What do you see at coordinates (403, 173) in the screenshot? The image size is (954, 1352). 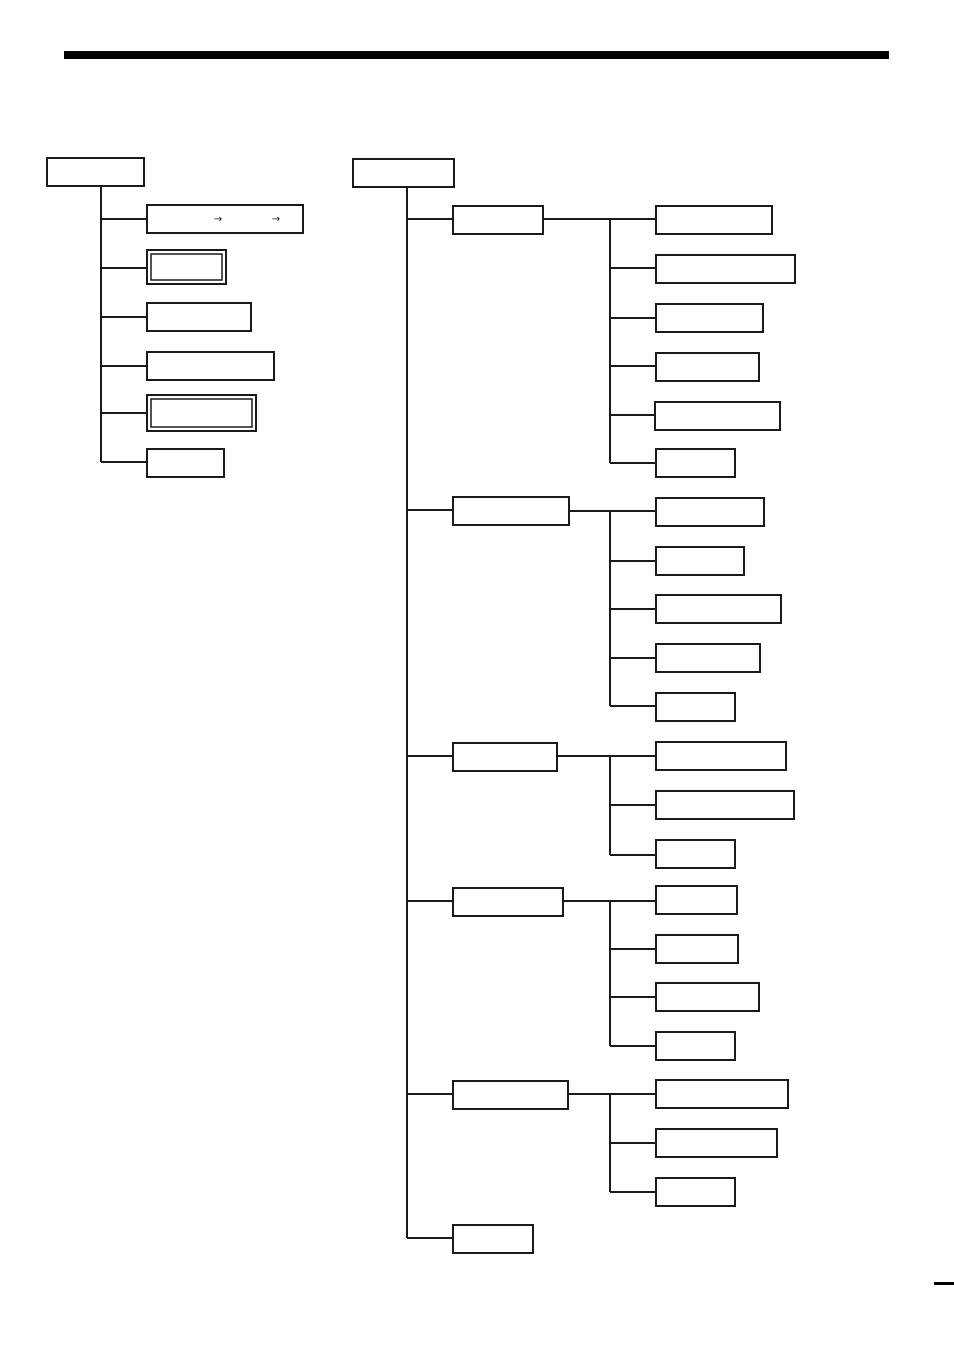 I see `right-root-node` at bounding box center [403, 173].